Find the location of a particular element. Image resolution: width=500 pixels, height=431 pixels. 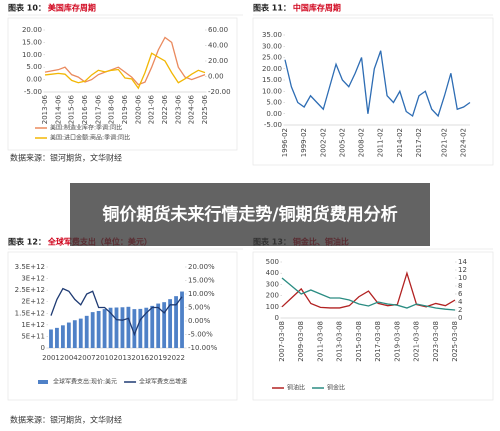

x-tick-label: 2018-06 is located at coordinates (112, 109).